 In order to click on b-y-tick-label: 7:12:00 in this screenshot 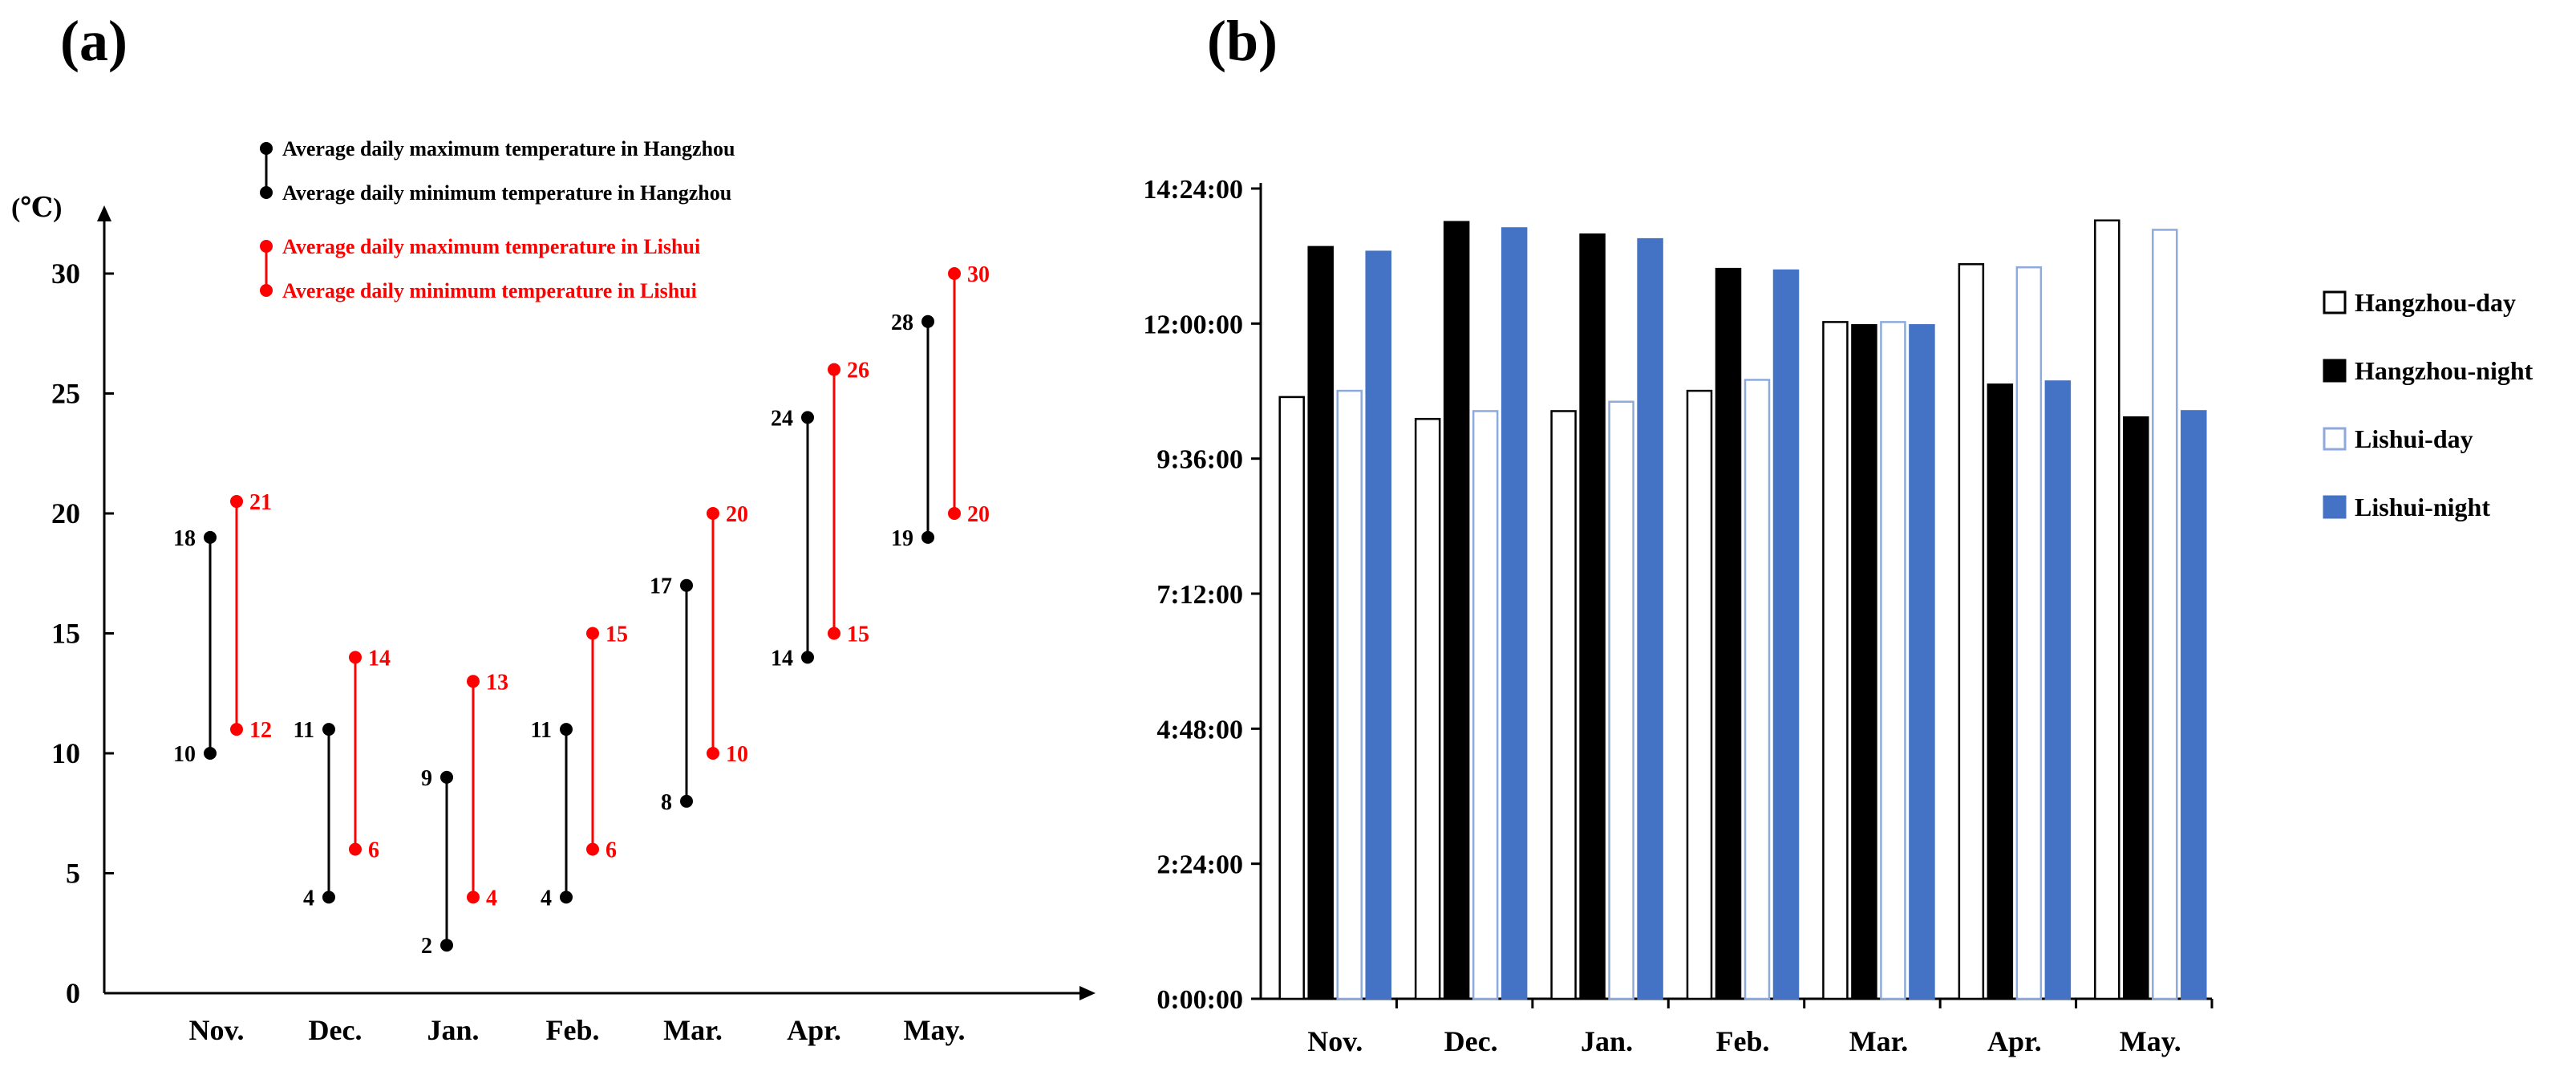, I will do `click(1199, 595)`.